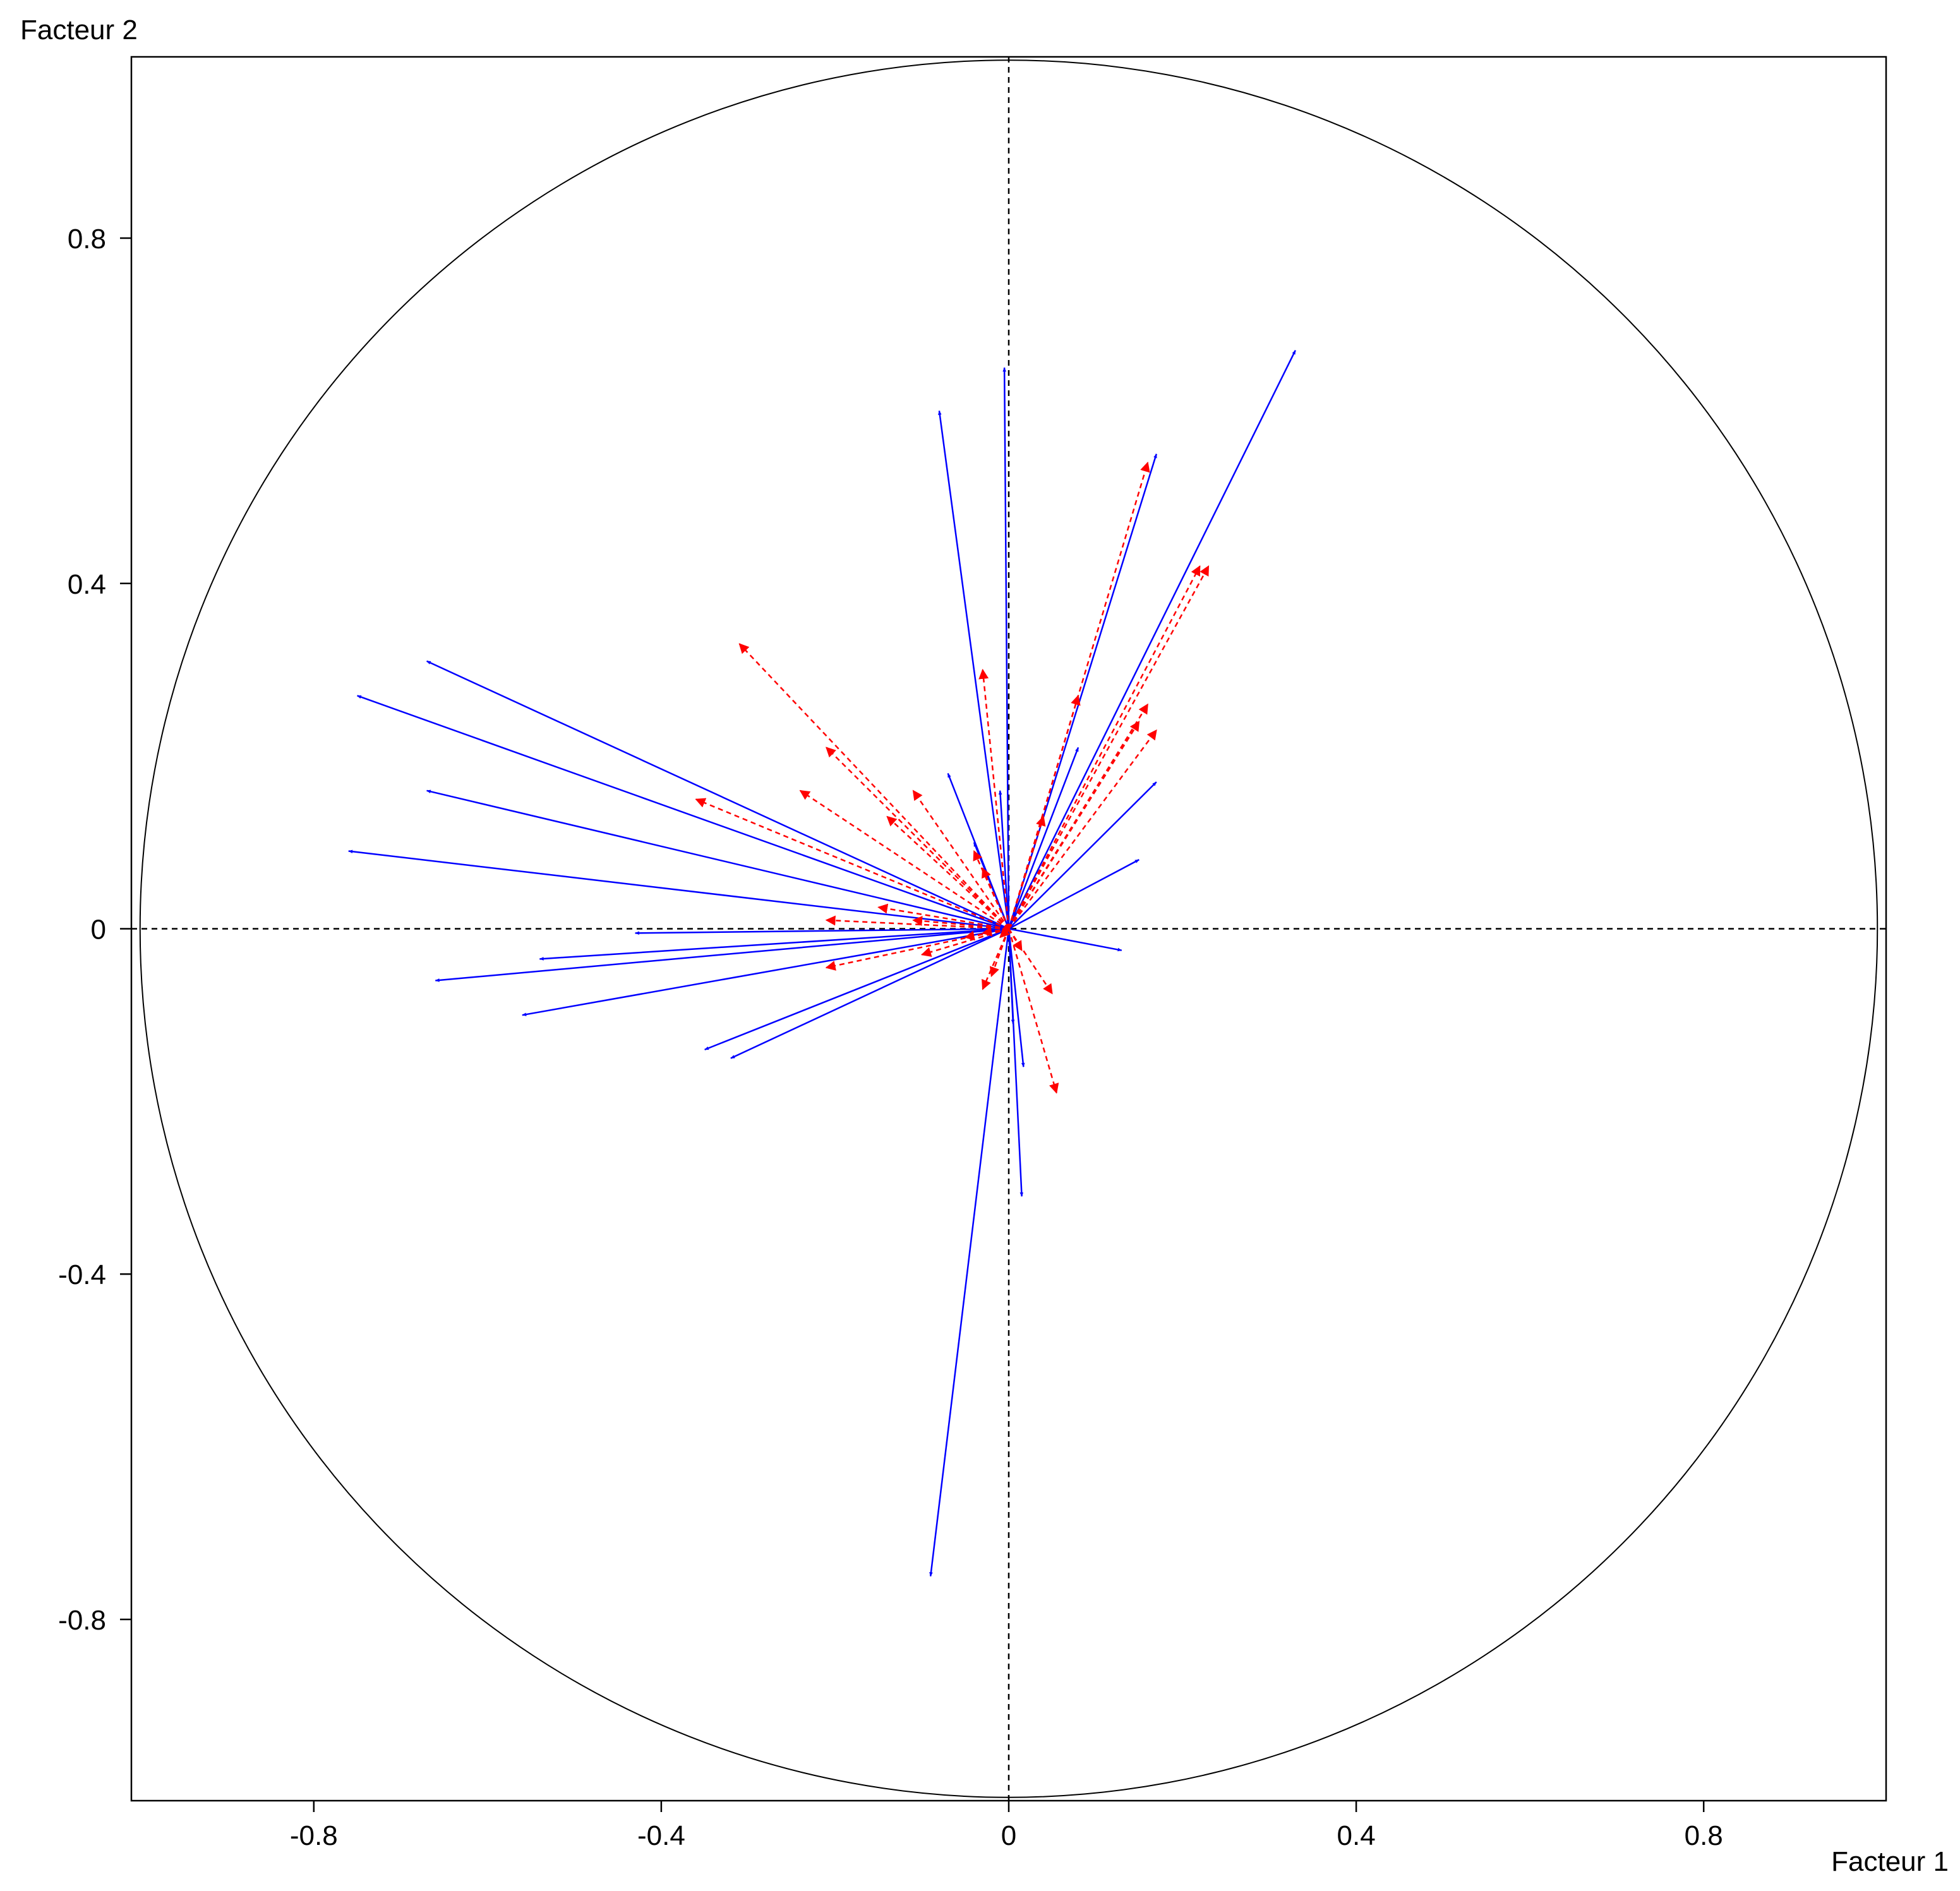 The width and height of the screenshot is (1960, 1891). I want to click on x-tick-label: 0, so click(1008, 1835).